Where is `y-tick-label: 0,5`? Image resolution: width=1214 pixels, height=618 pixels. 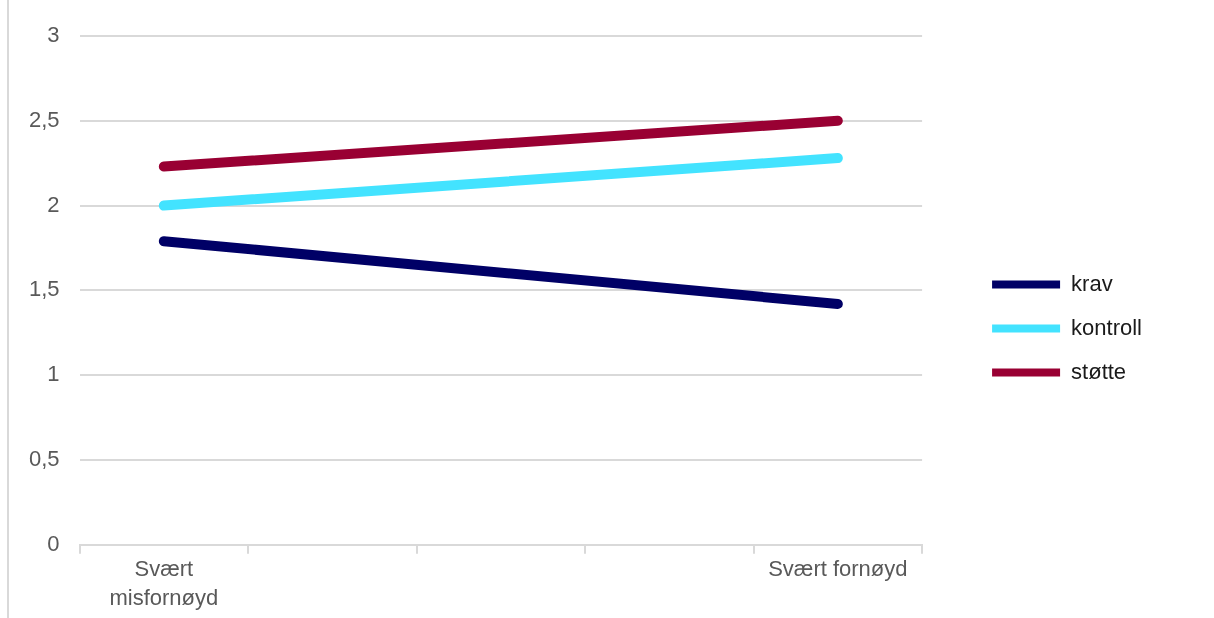
y-tick-label: 0,5 is located at coordinates (44, 459).